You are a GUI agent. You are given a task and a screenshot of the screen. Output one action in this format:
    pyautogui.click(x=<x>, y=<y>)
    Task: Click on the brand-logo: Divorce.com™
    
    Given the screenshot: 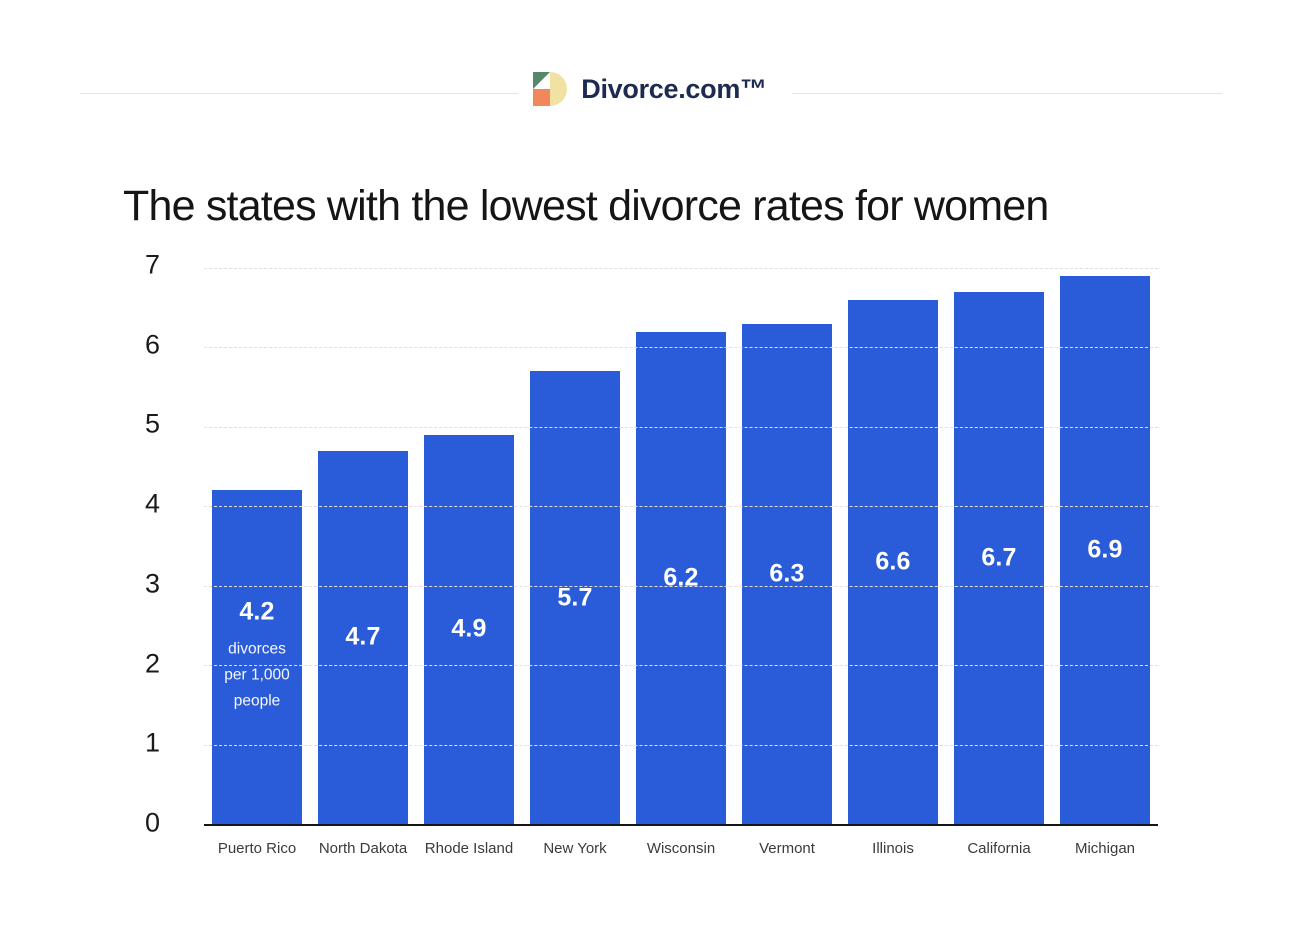 What is the action you would take?
    pyautogui.click(x=650, y=89)
    